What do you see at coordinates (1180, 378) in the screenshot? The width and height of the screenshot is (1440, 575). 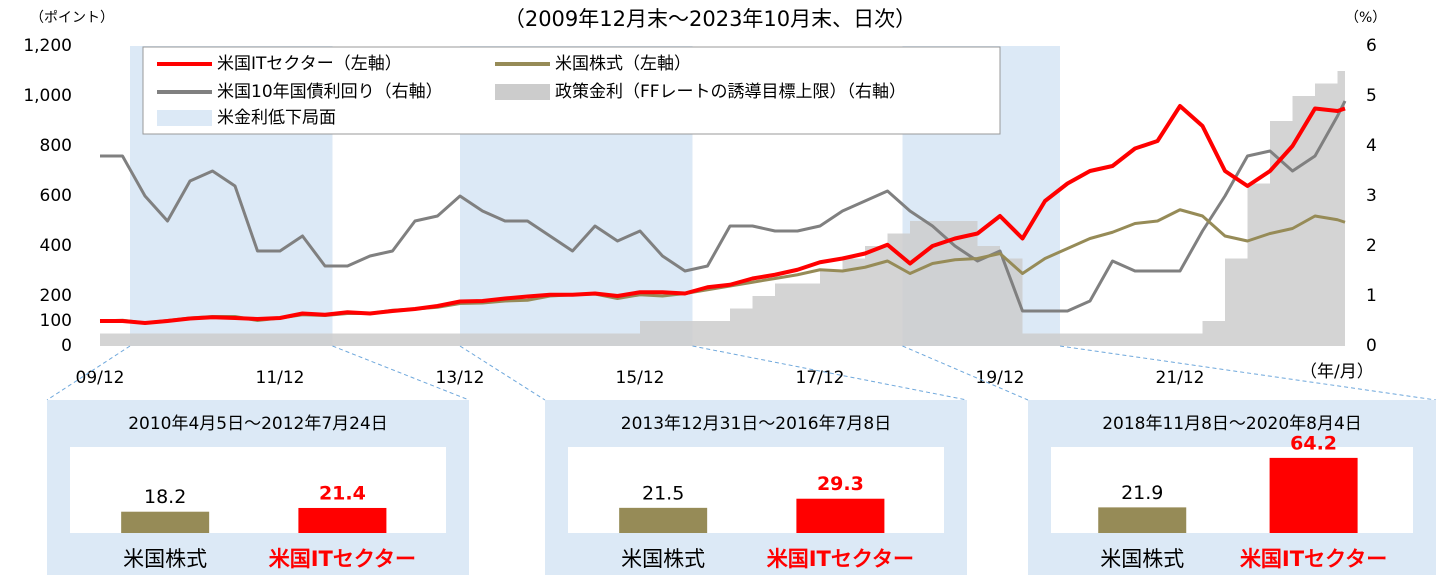 I see `x-tick-label: 21/12` at bounding box center [1180, 378].